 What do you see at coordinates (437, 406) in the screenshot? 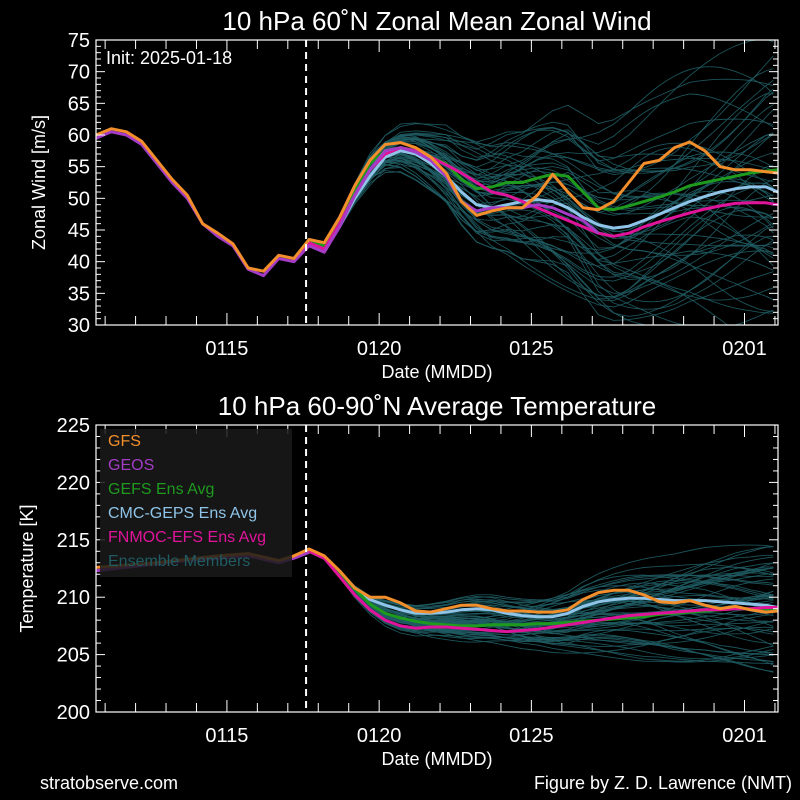
I see `chart-title: 10 hPa 60-90˚N Average Temperature` at bounding box center [437, 406].